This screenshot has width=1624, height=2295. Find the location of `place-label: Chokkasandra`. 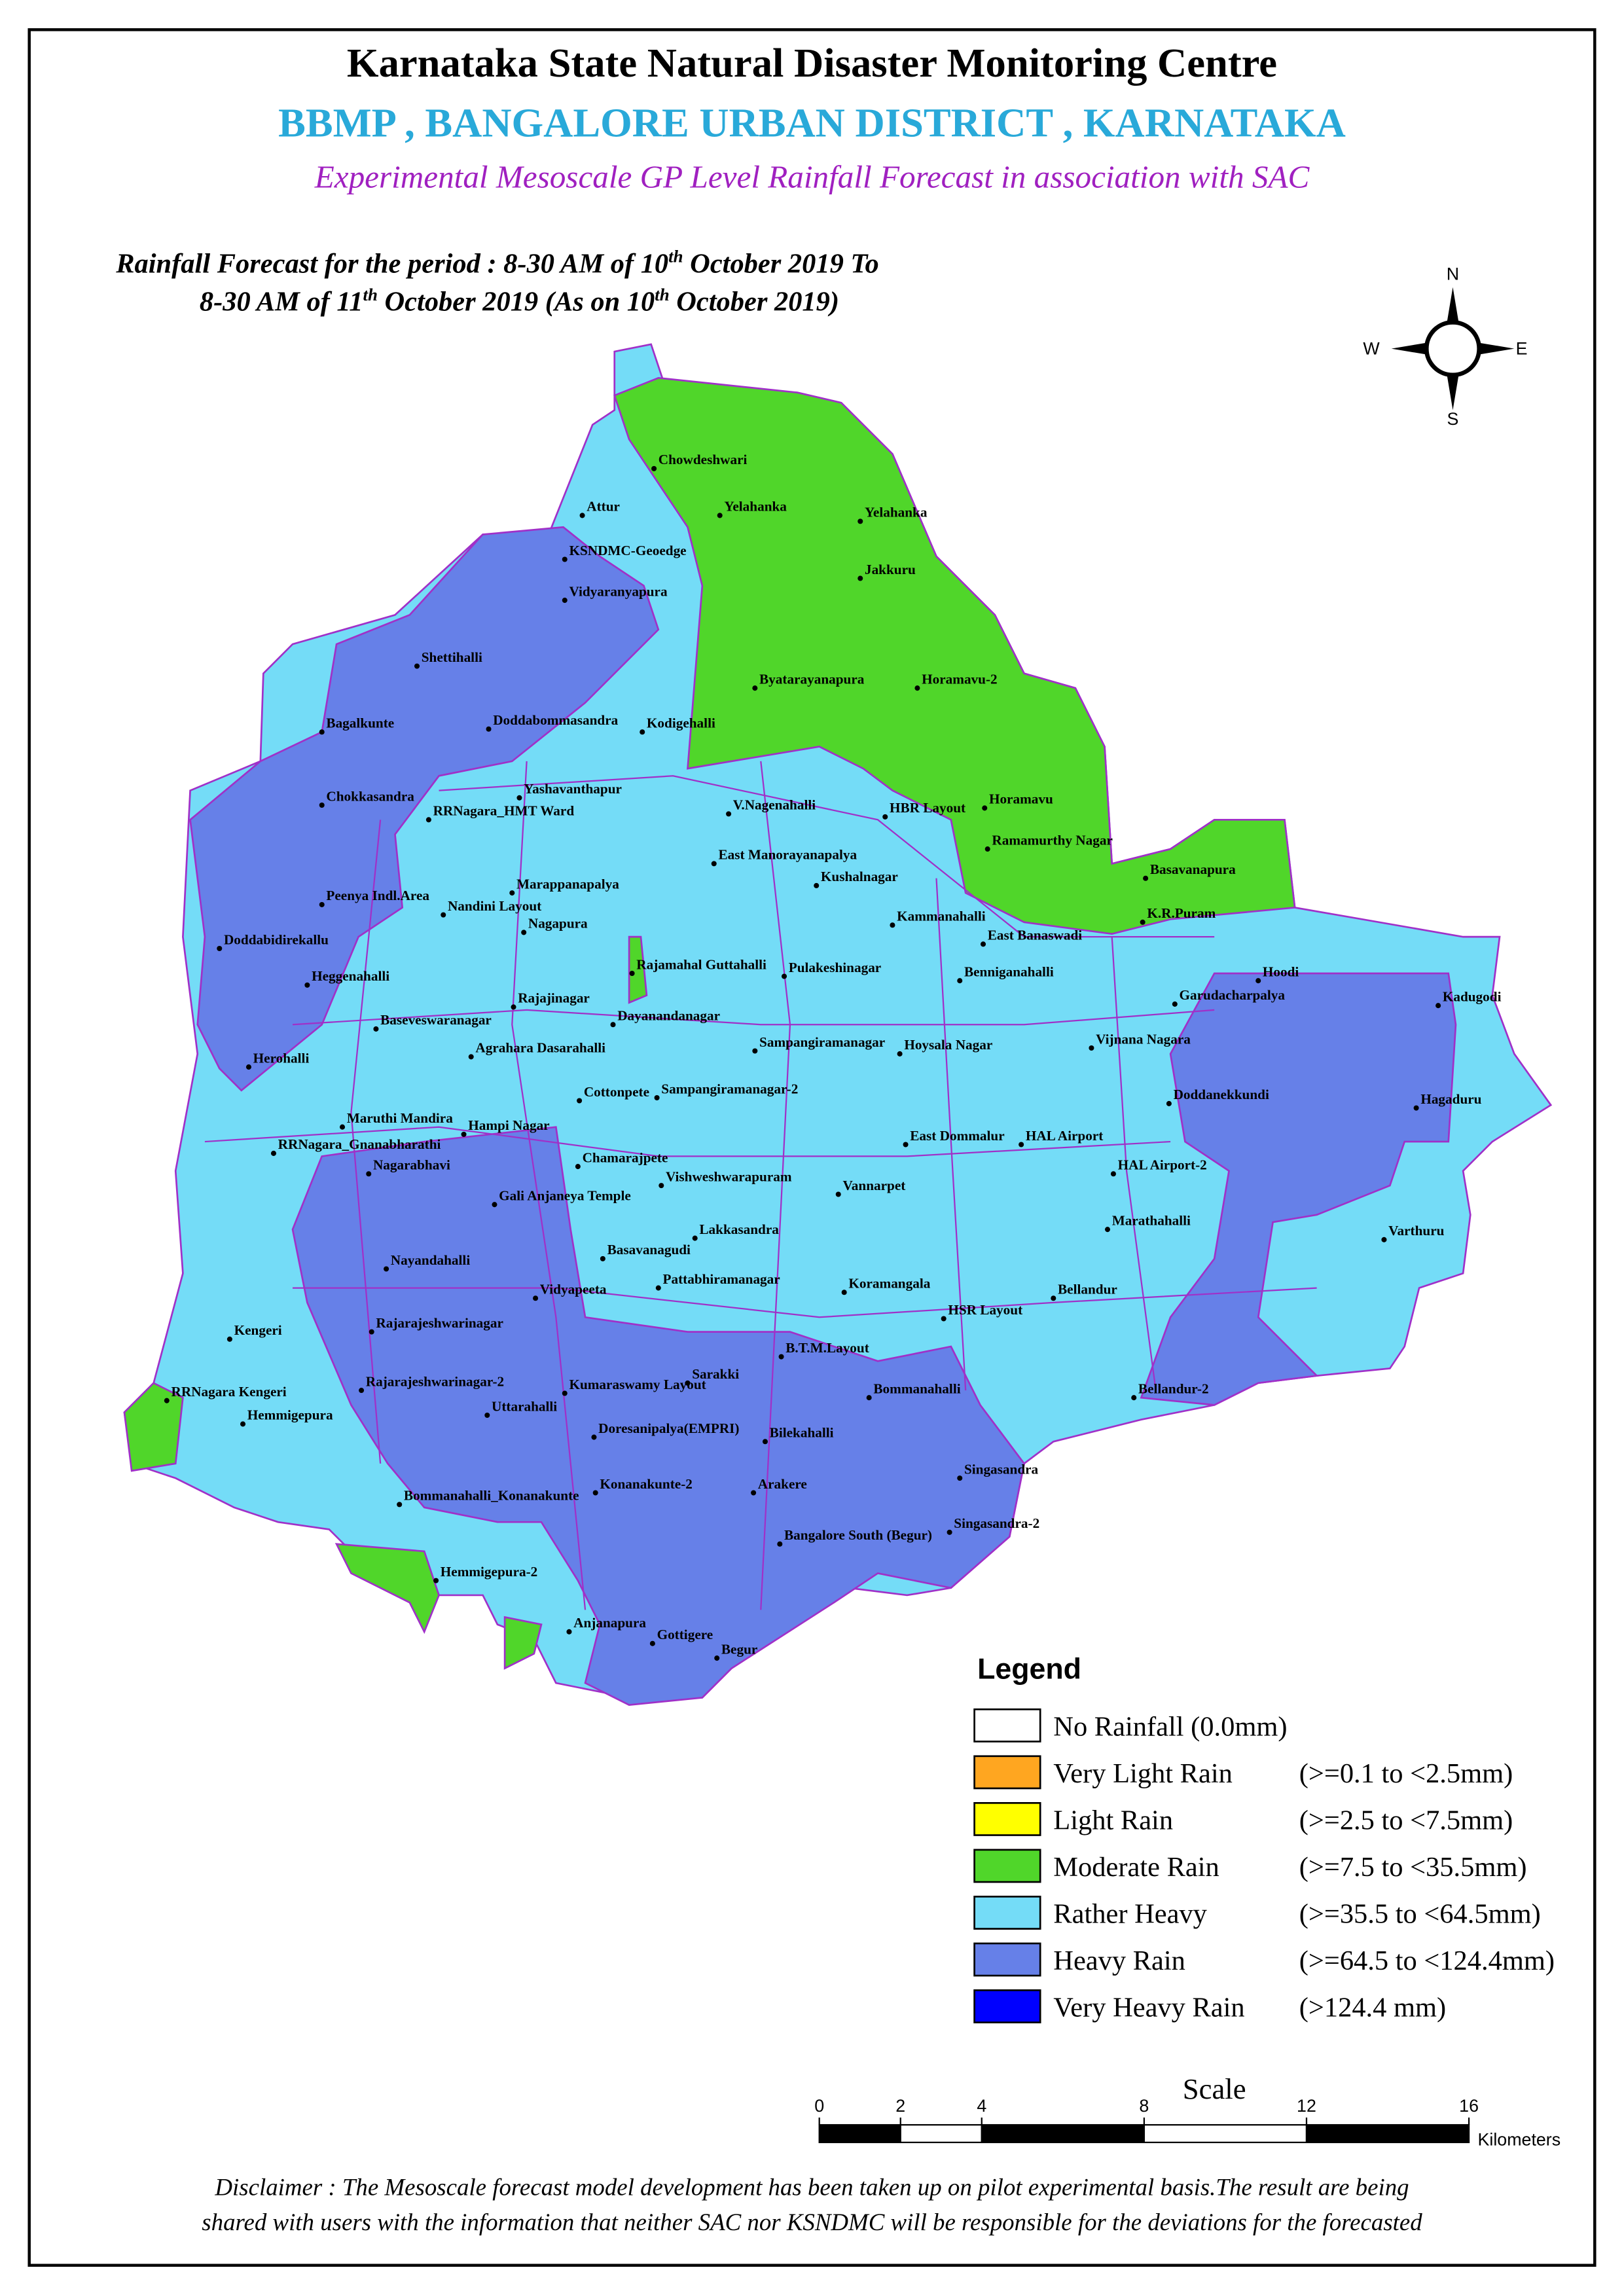

place-label: Chokkasandra is located at coordinates (370, 796).